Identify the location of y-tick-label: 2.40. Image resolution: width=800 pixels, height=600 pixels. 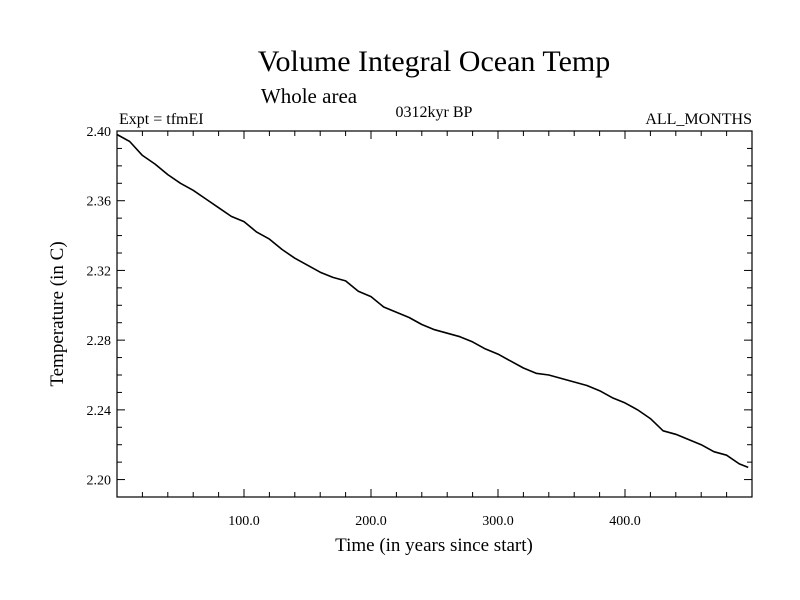
(99, 132).